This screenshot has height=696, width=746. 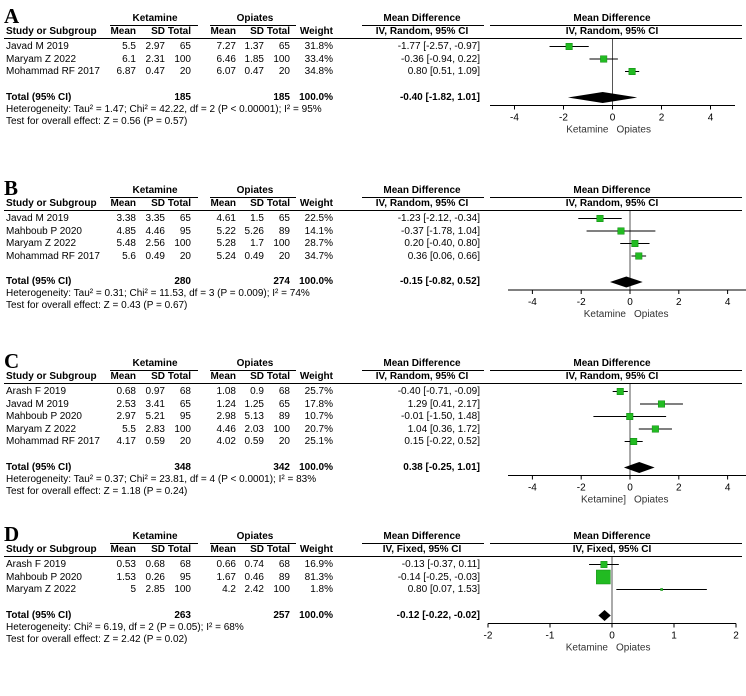 What do you see at coordinates (257, 218) in the screenshot?
I see `study-sd2: 1.5` at bounding box center [257, 218].